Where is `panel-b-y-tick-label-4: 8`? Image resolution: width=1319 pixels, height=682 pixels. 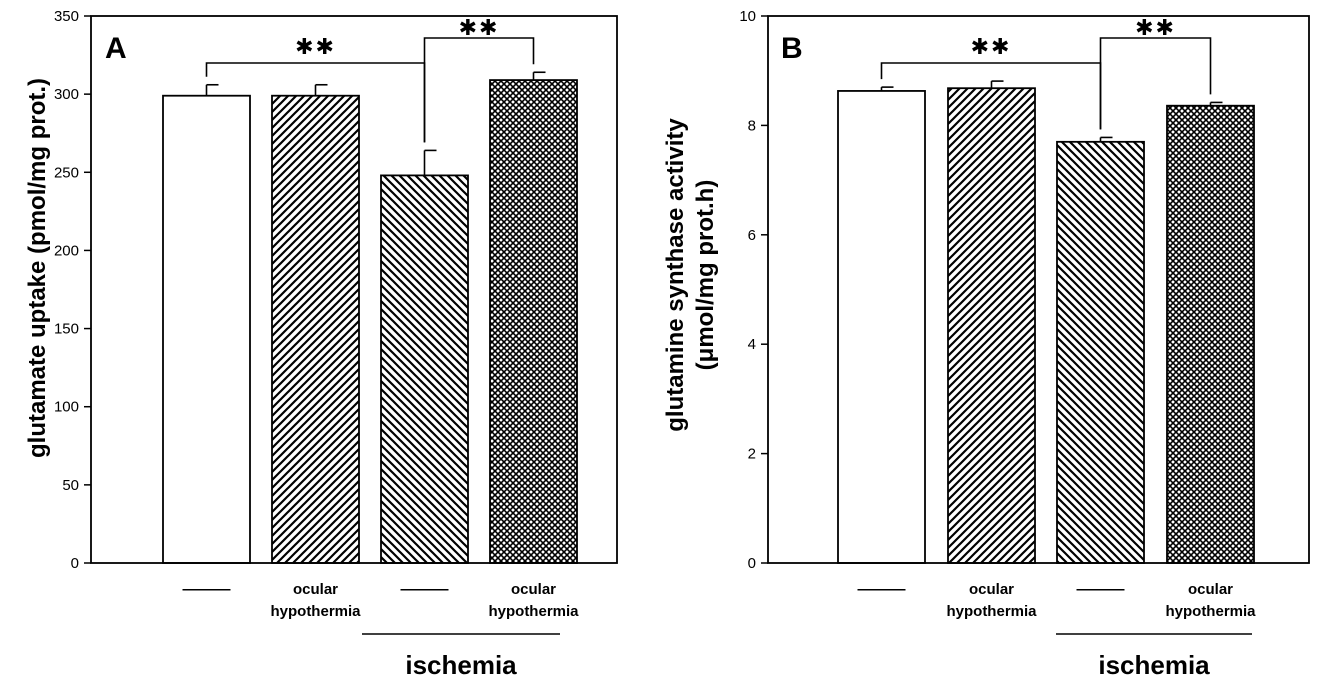 panel-b-y-tick-label-4: 8 is located at coordinates (752, 125).